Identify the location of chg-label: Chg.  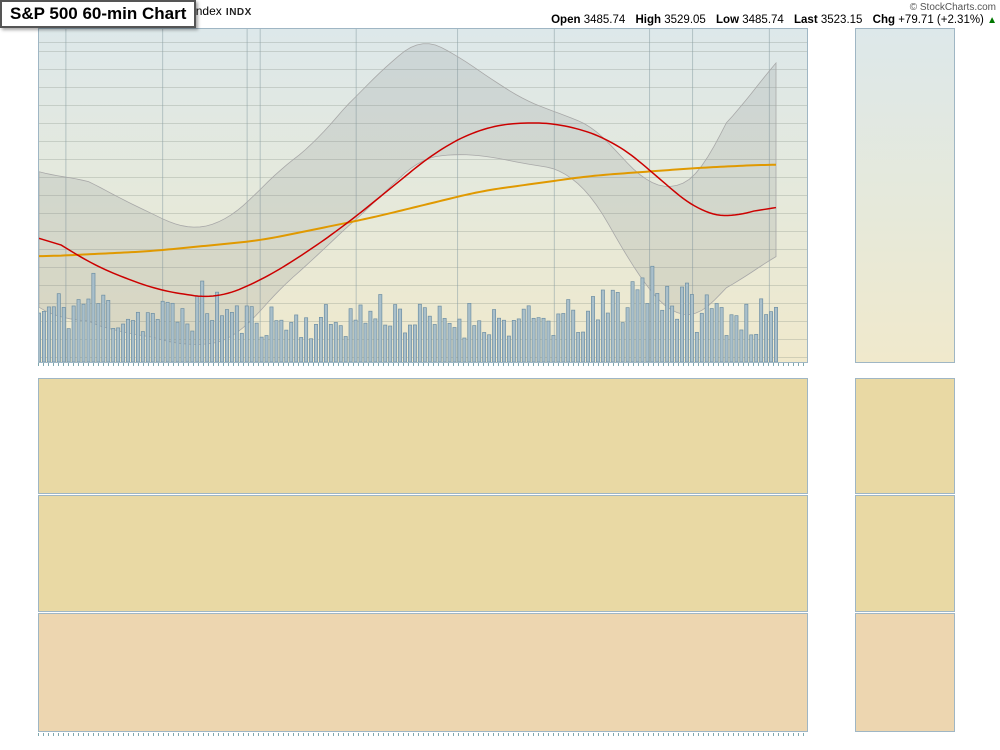
(884, 20).